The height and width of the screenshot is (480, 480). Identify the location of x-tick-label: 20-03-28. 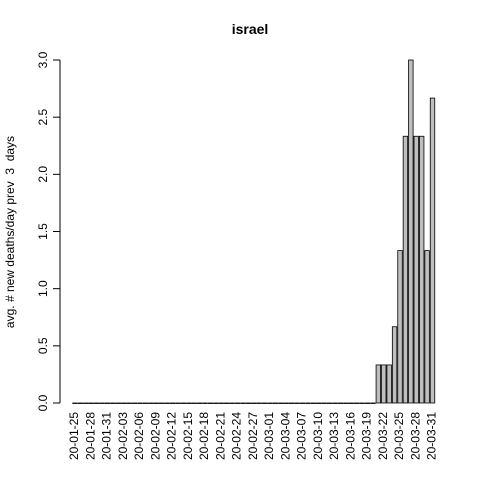
(415, 436).